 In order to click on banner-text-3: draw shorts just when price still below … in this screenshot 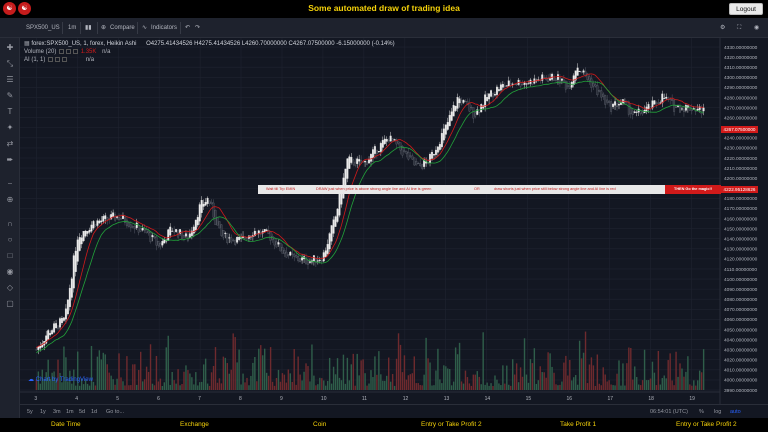, I will do `click(555, 189)`.